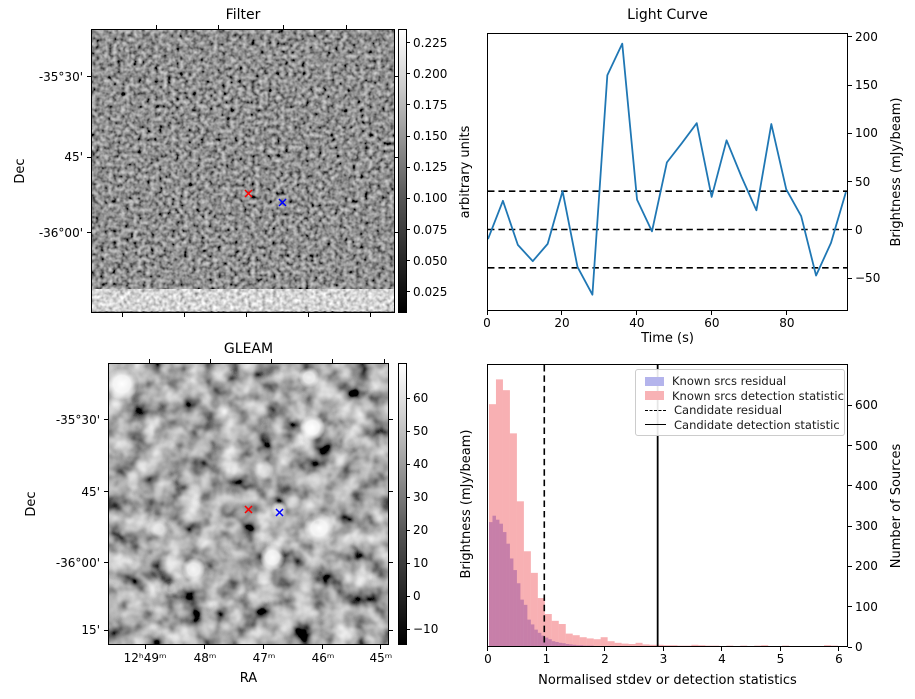 The height and width of the screenshot is (699, 915). Describe the element at coordinates (637, 323) in the screenshot. I see `time-tick-label: 40` at that location.